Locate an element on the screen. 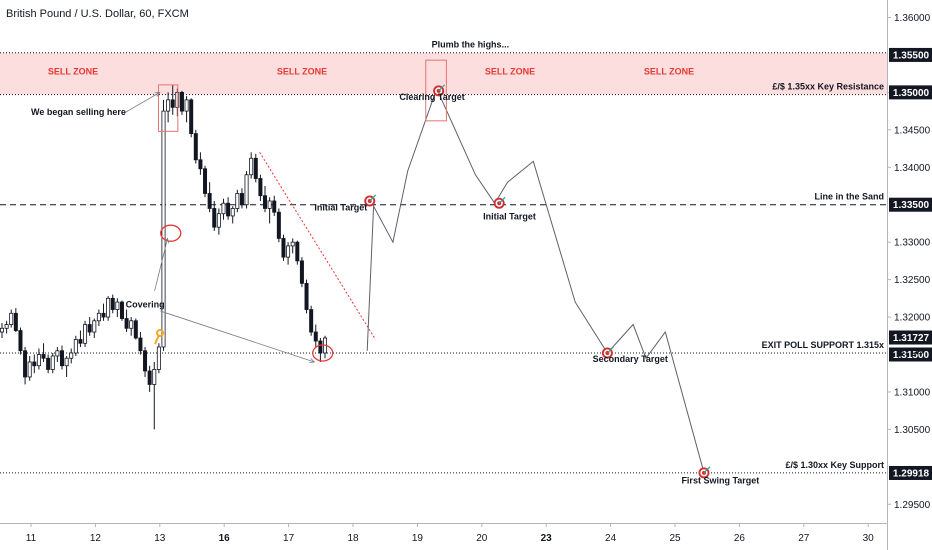 The width and height of the screenshot is (932, 550). annotation-label: Initial Target is located at coordinates (340, 208).